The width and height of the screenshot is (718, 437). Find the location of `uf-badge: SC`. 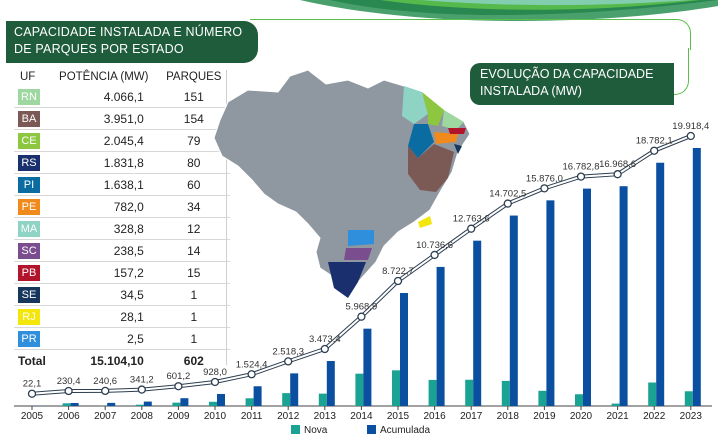

uf-badge: SC is located at coordinates (29, 250).